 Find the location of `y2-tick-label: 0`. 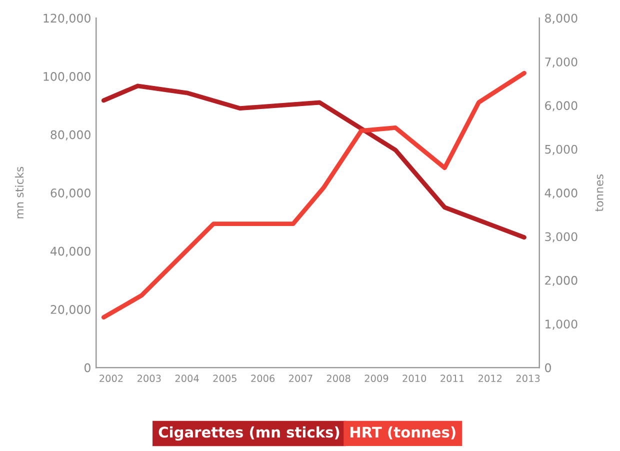

y2-tick-label: 0 is located at coordinates (548, 367).